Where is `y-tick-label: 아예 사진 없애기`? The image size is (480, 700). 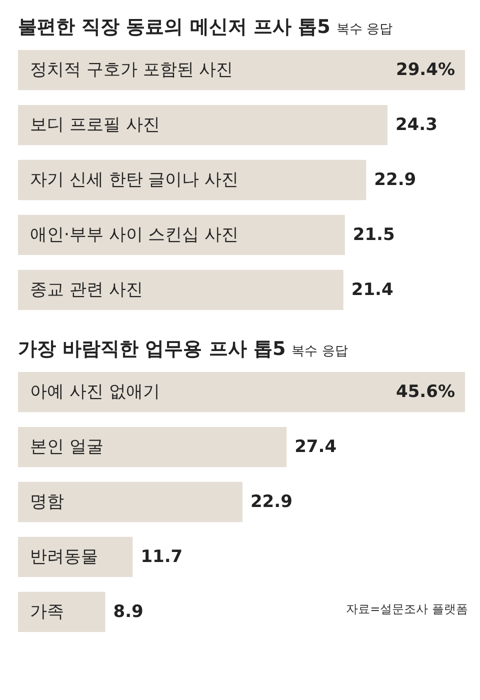
y-tick-label: 아예 사진 없애기 is located at coordinates (95, 392).